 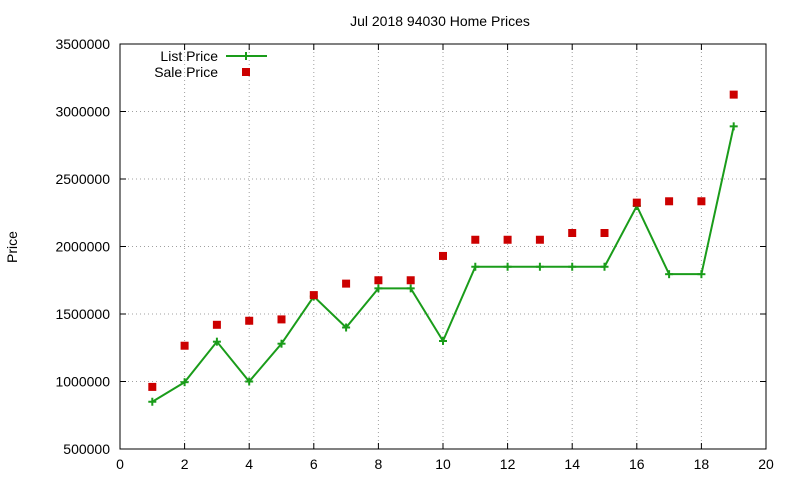 I want to click on x-tick-label: 6, so click(x=314, y=464).